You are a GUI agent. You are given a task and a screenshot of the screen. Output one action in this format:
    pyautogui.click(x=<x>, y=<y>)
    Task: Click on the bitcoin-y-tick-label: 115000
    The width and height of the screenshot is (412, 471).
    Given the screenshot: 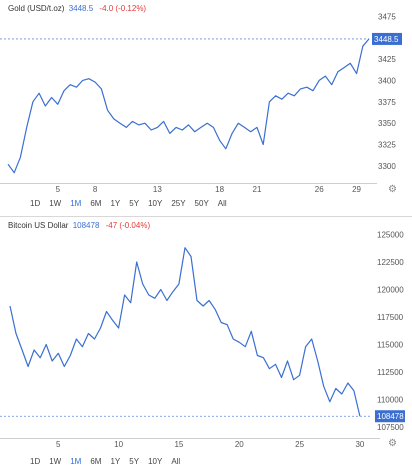 What is the action you would take?
    pyautogui.click(x=390, y=345)
    